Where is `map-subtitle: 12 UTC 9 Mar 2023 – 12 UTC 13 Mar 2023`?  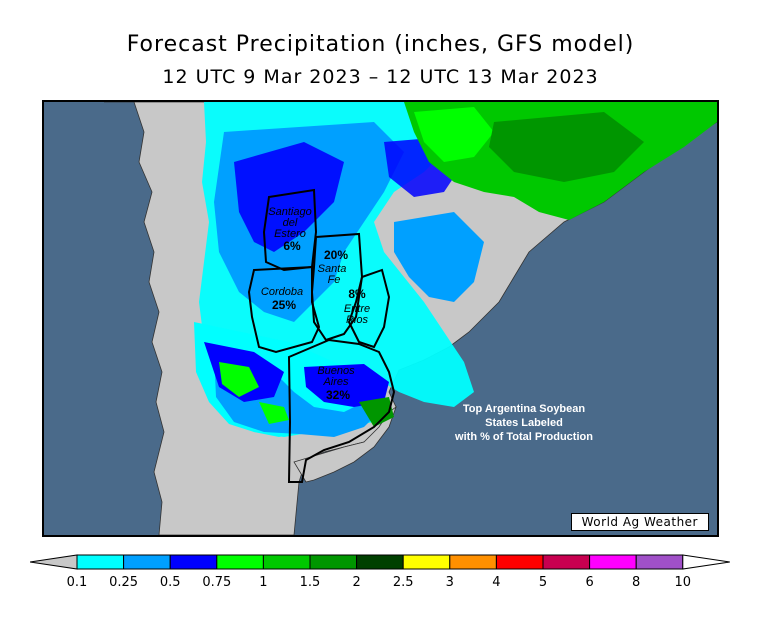
map-subtitle: 12 UTC 9 Mar 2023 – 12 UTC 13 Mar 2023 is located at coordinates (380, 77).